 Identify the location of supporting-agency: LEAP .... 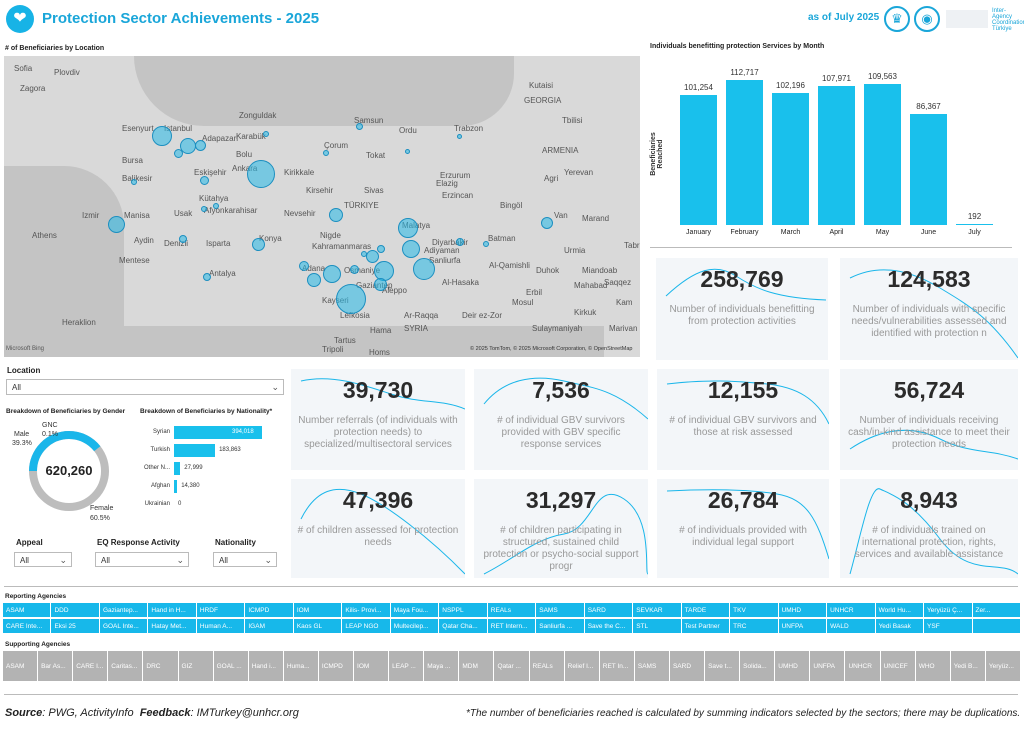
(407, 666).